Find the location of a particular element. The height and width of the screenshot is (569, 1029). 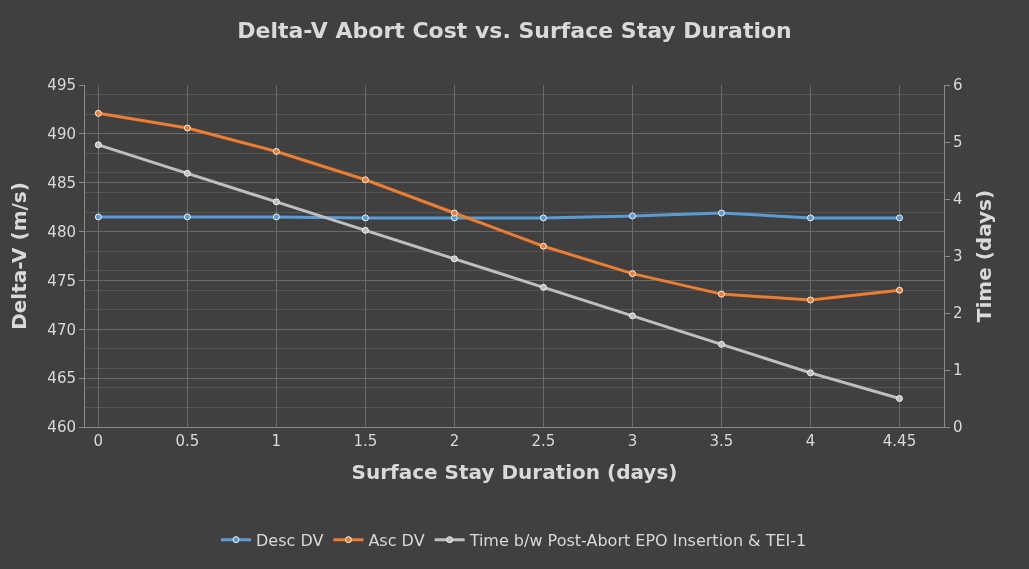

x-tick-label: 0.5 is located at coordinates (187, 441).